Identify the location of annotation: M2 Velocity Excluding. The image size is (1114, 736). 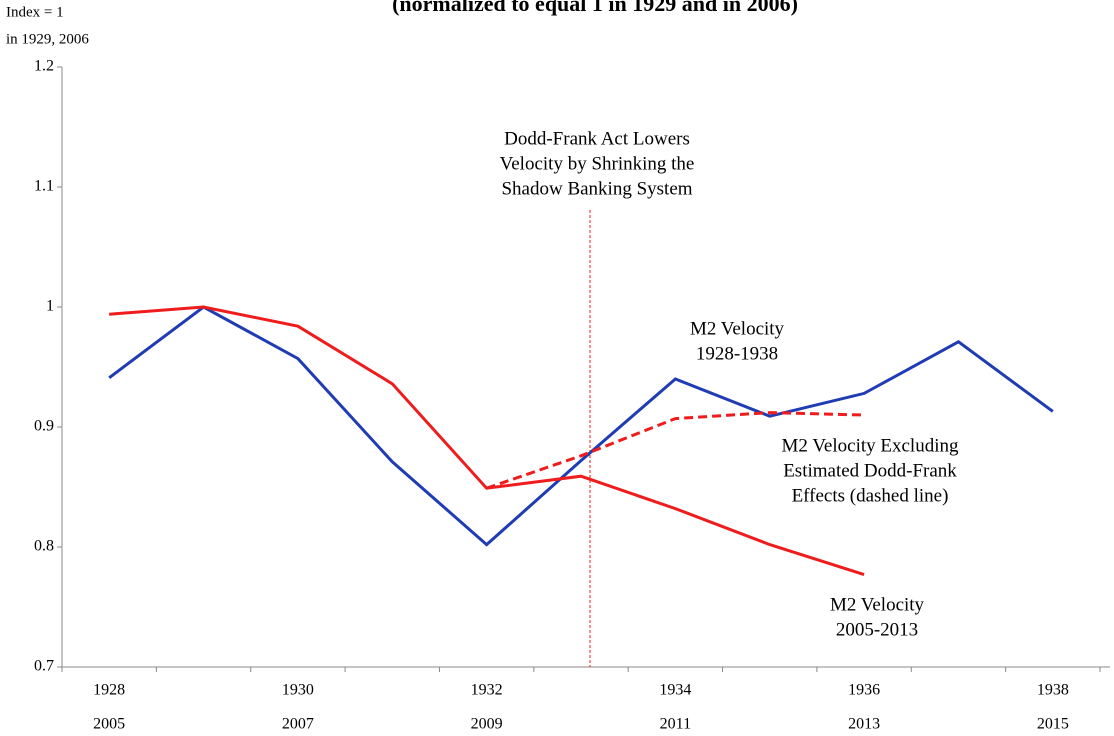
(870, 445).